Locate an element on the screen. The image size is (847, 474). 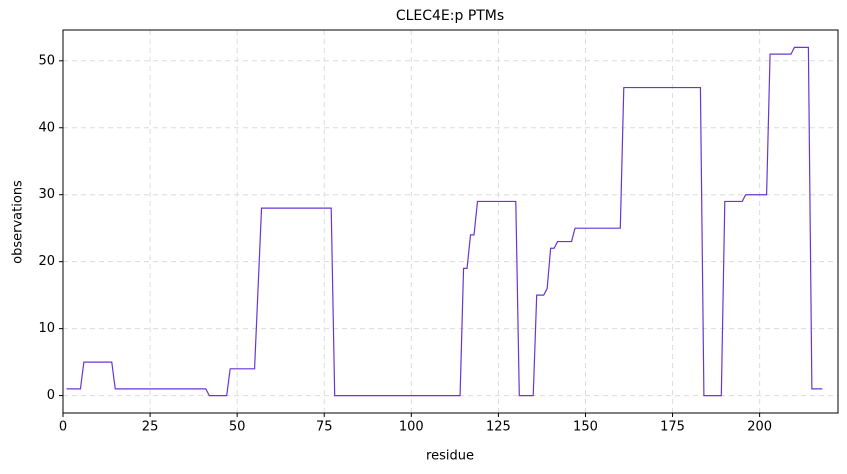
x-tick-label: 150 is located at coordinates (585, 427).